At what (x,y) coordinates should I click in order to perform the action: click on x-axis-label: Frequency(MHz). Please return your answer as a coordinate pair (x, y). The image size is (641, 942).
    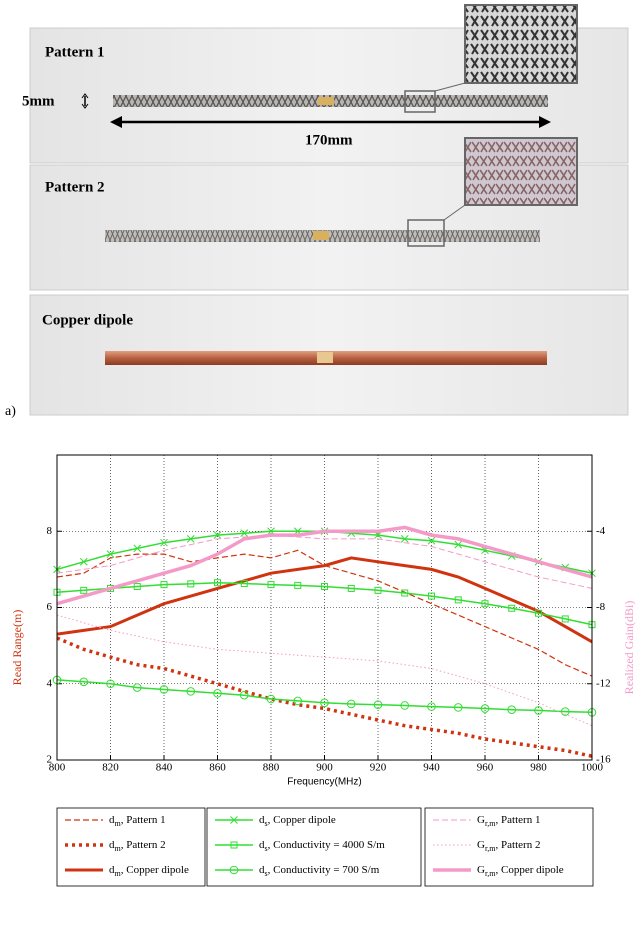
    Looking at the image, I should click on (324, 782).